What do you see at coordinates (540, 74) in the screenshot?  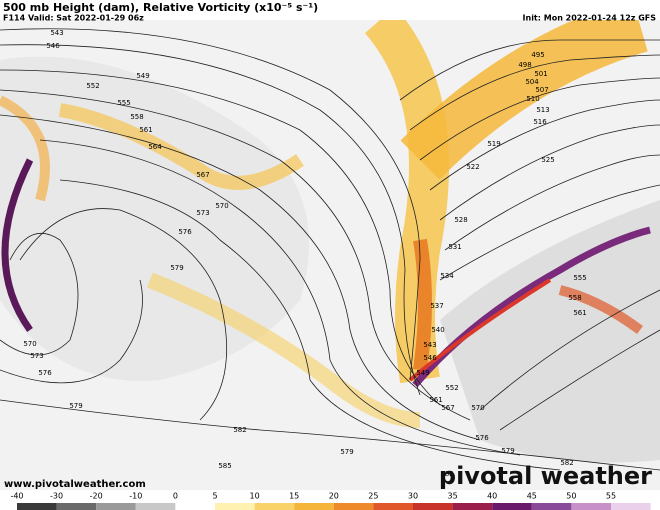 I see `contour-label: 501` at bounding box center [540, 74].